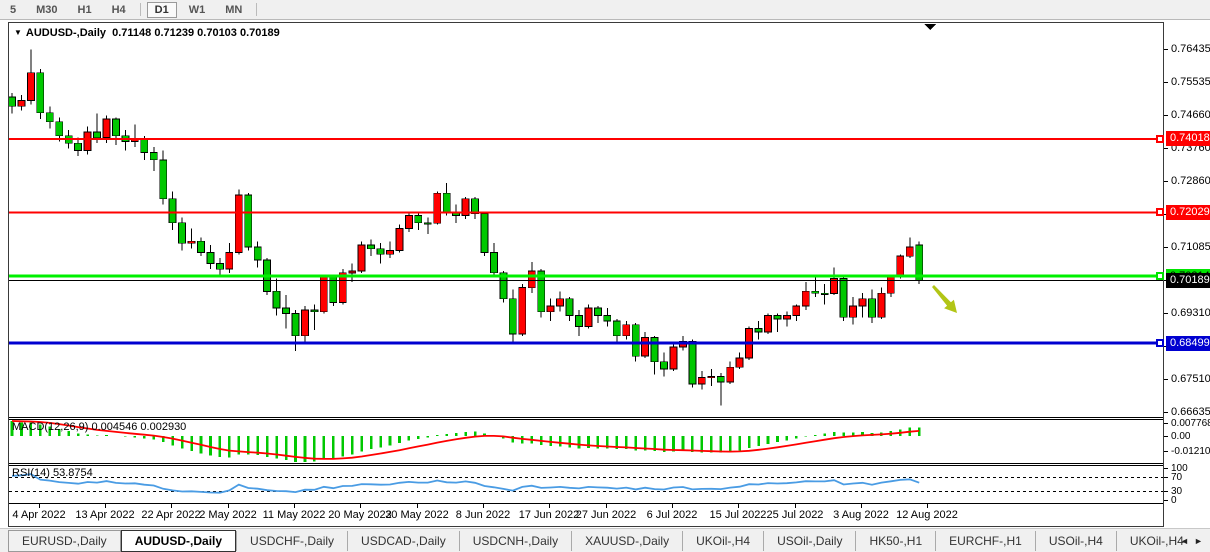  I want to click on date-axis-label: 3 Aug 2022, so click(861, 515).